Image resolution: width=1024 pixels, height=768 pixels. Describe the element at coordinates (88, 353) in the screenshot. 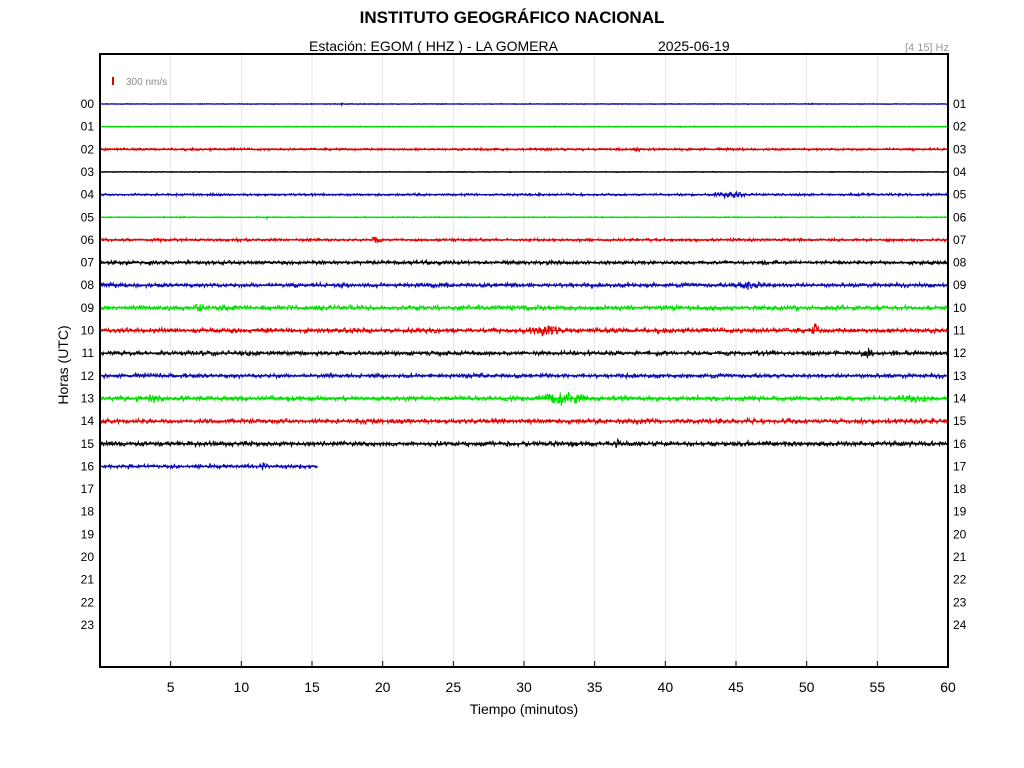

I see `hour-label-left: 11` at that location.